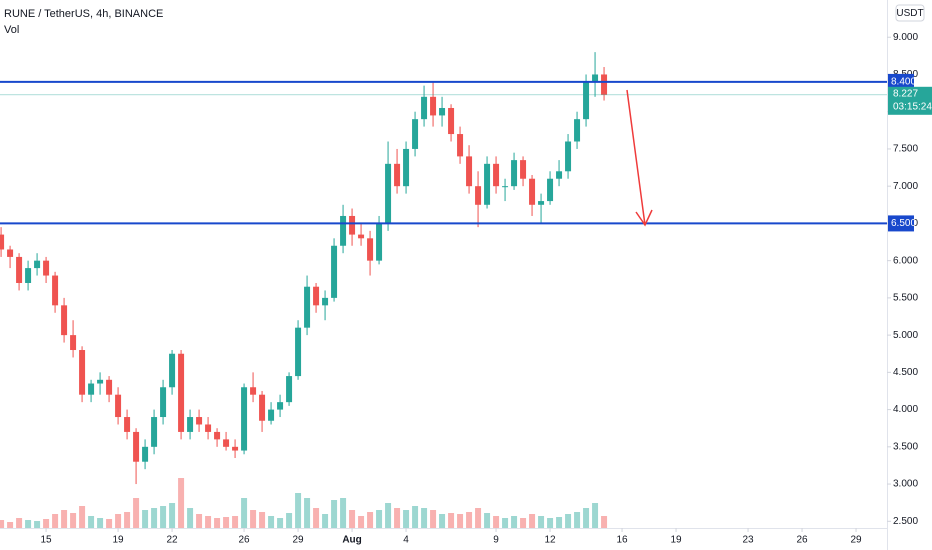 This screenshot has width=932, height=550. I want to click on x-tick-label: Aug, so click(351, 540).